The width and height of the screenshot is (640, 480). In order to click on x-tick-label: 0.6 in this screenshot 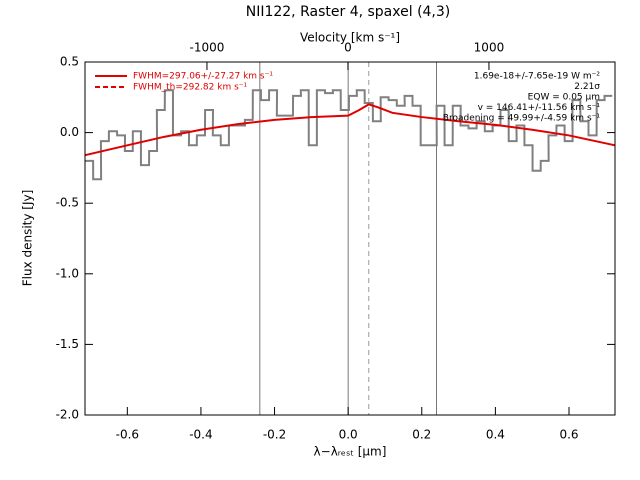, I will do `click(568, 435)`.